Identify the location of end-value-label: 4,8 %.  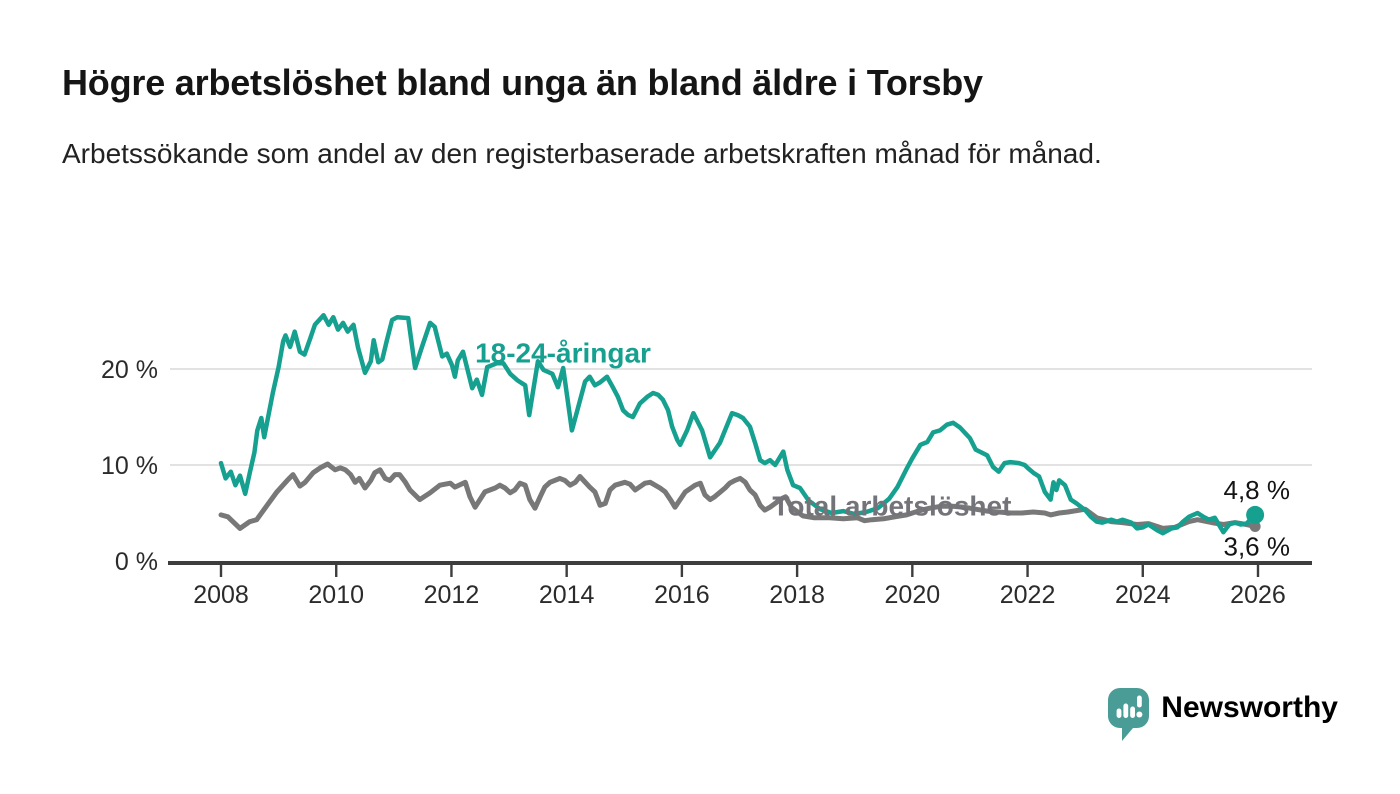
(1257, 490).